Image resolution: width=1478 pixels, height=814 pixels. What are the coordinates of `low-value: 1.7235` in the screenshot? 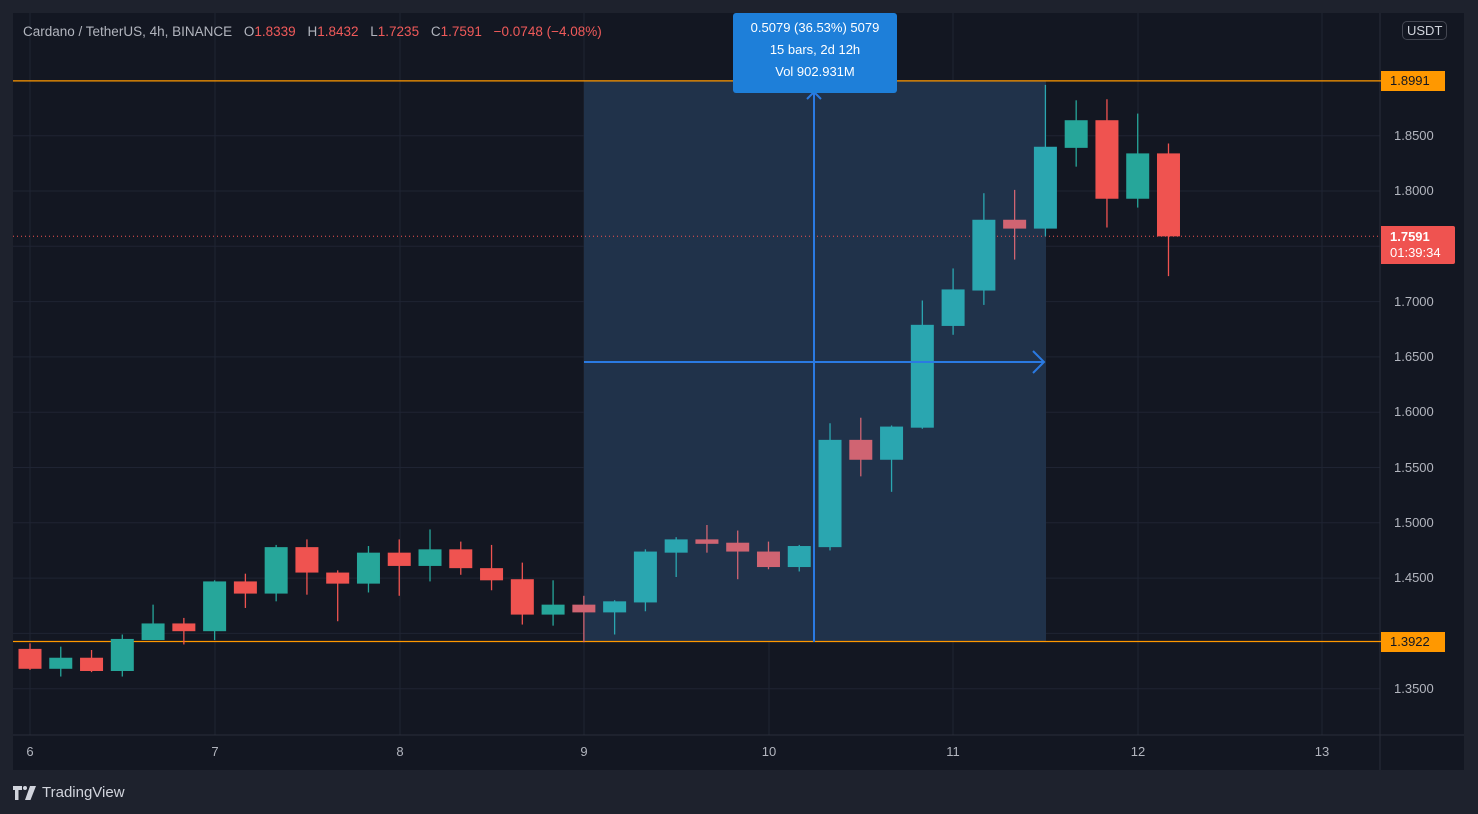 It's located at (398, 31).